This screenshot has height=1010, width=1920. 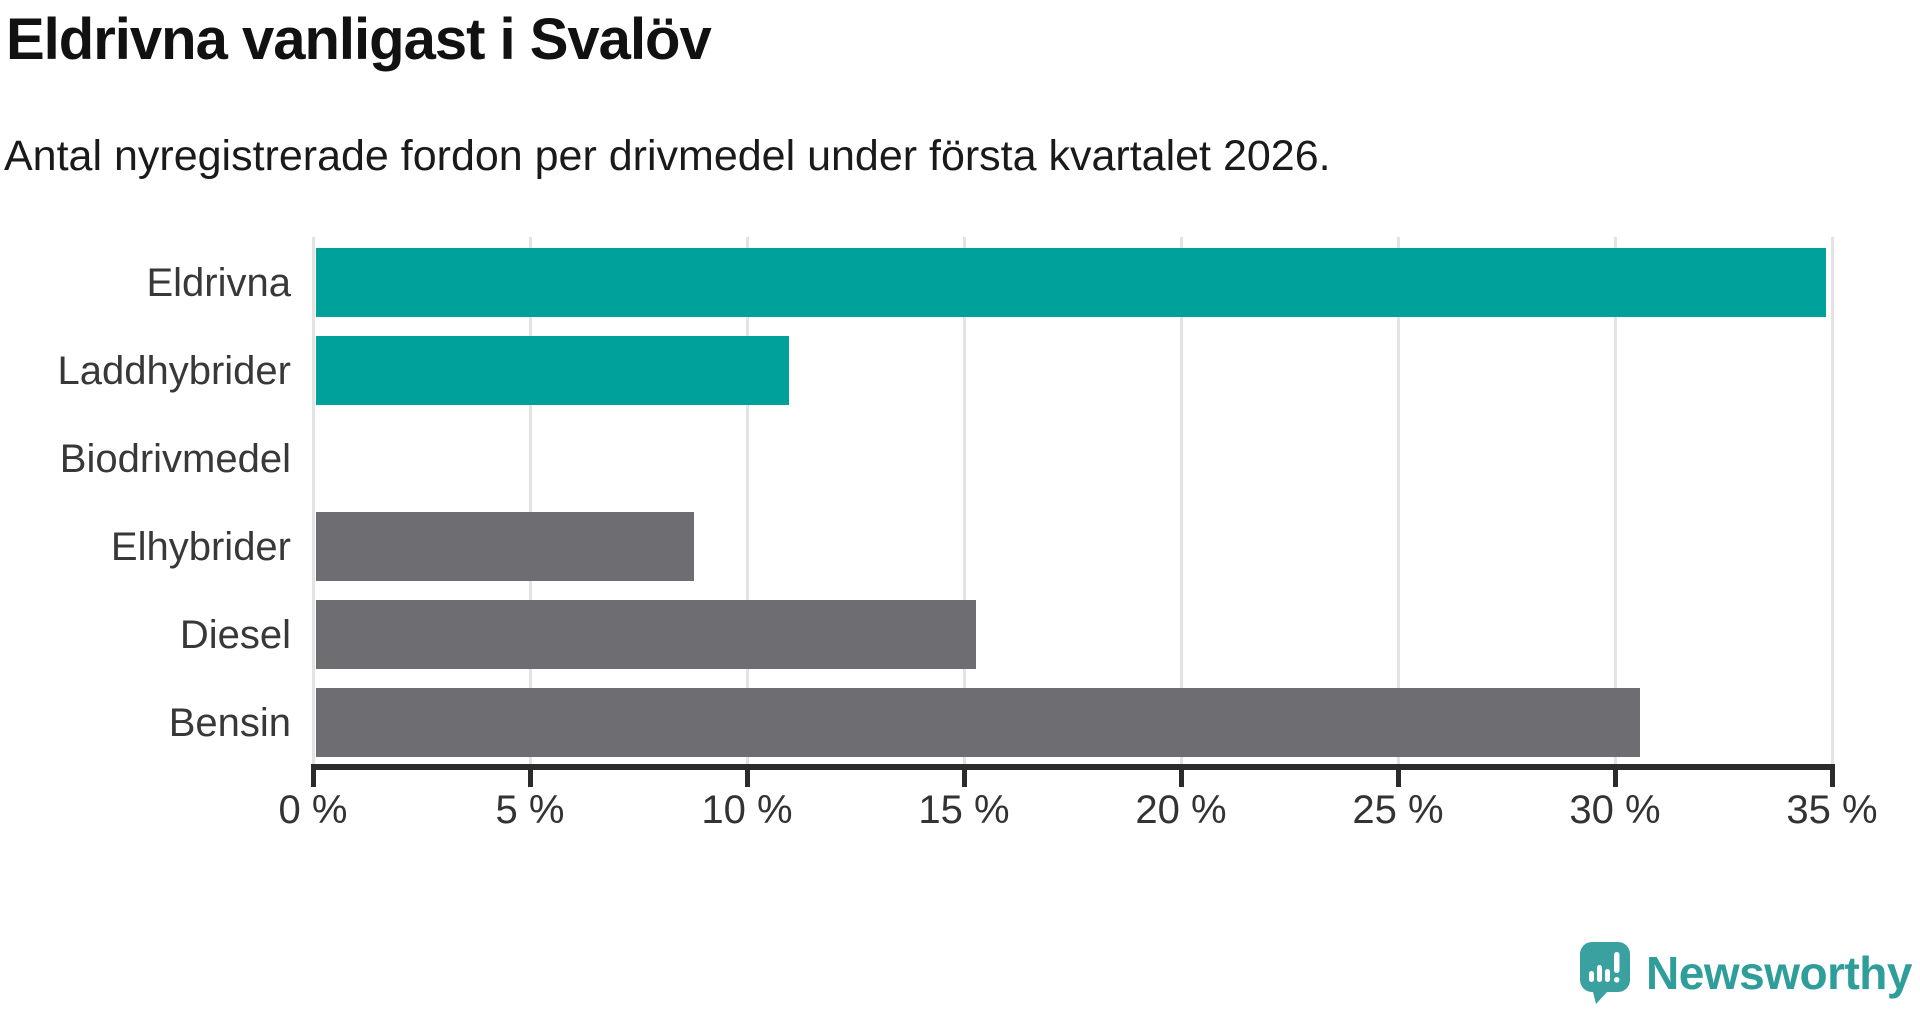 What do you see at coordinates (1398, 810) in the screenshot?
I see `x-axis-tick-label: 25 %` at bounding box center [1398, 810].